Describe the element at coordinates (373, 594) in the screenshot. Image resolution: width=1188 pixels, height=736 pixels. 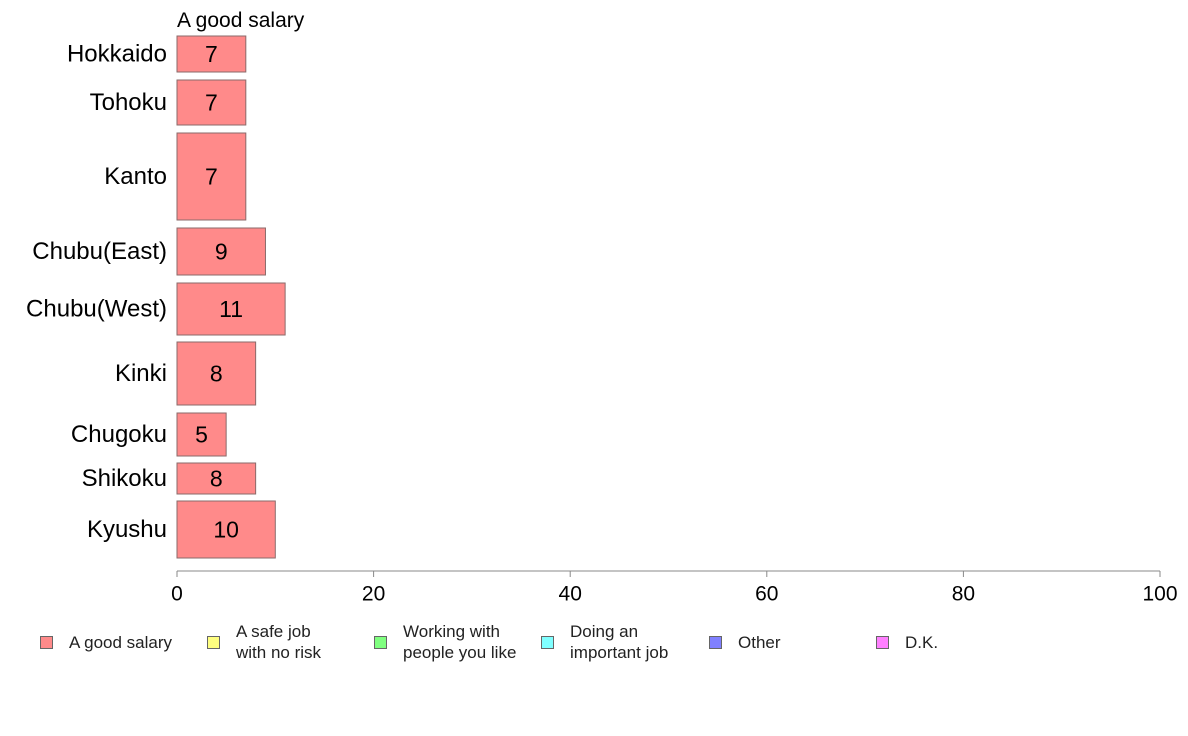
I see `x-tick-label: 20` at that location.